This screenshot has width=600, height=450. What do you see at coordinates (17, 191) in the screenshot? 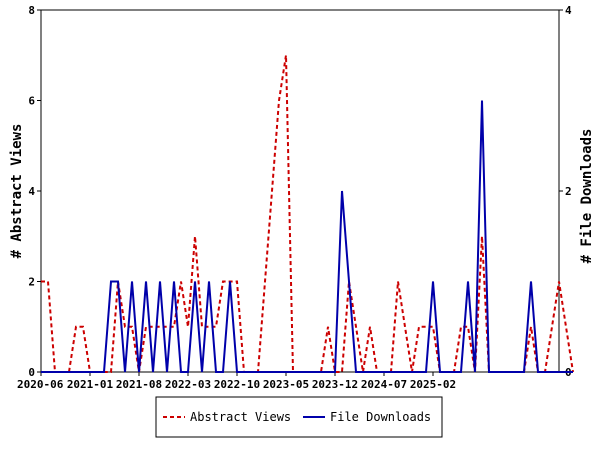
I see `y-left-axis-title: # Abstract Views` at bounding box center [17, 191].